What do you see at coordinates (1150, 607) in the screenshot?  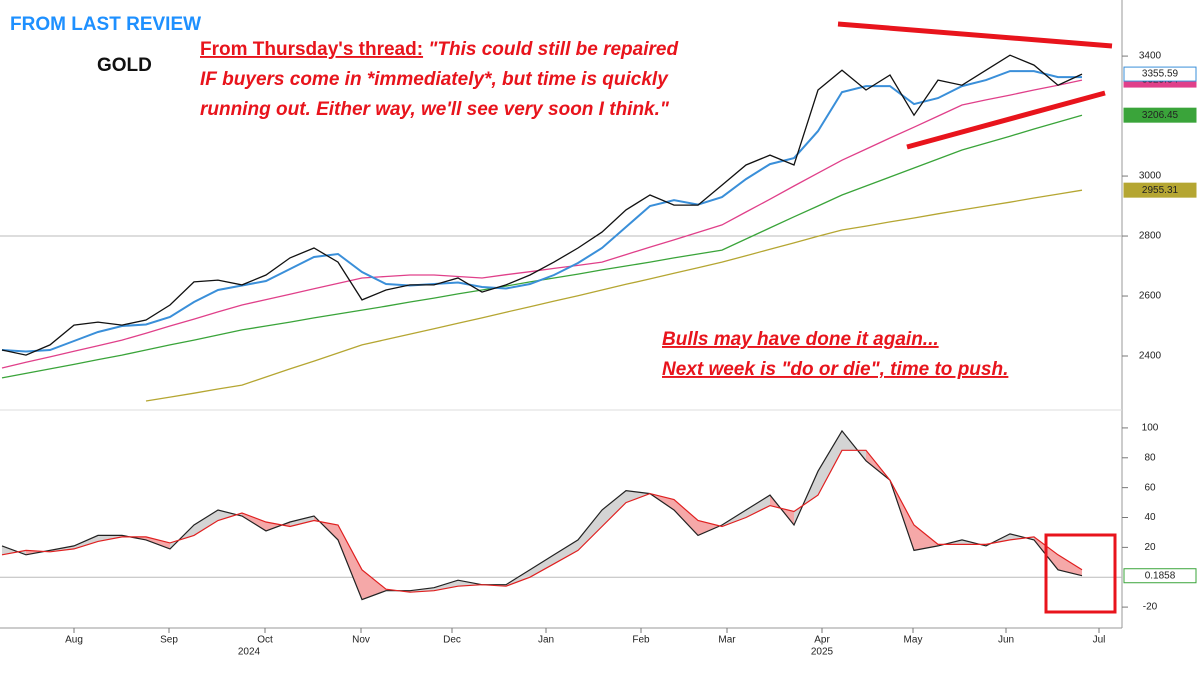 I see `y-tick-label: -20` at bounding box center [1150, 607].